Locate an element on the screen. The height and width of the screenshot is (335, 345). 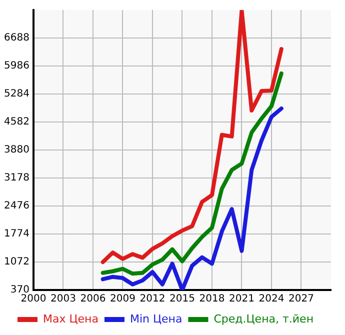
y-tick-label: 5986 is located at coordinates (17, 66).